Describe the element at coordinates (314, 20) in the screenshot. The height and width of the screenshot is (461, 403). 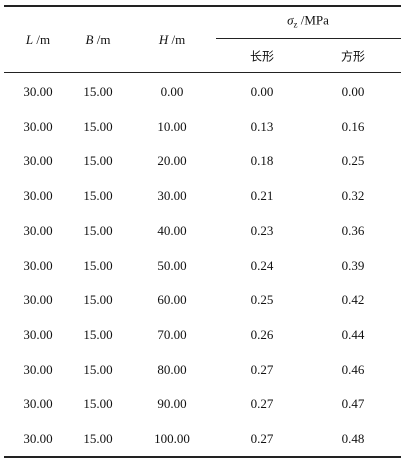
I see `header-unit: /MPa` at that location.